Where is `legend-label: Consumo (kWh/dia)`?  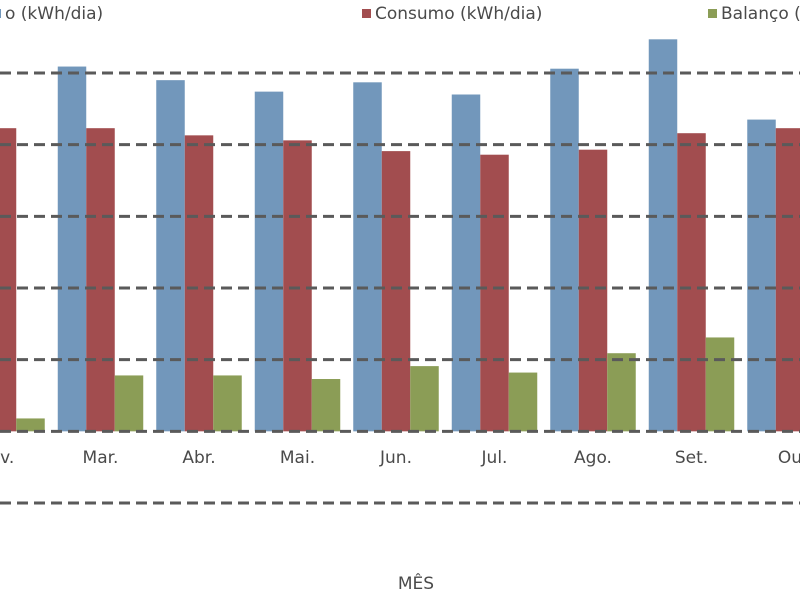 legend-label: Consumo (kWh/dia) is located at coordinates (458, 14).